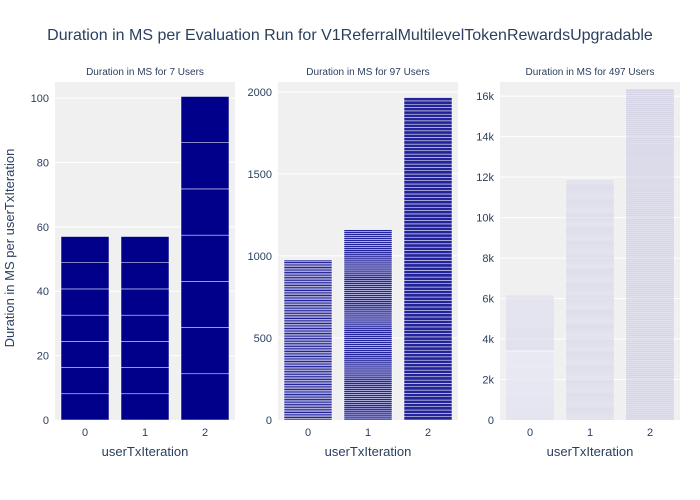 The height and width of the screenshot is (500, 700). What do you see at coordinates (46, 421) in the screenshot?
I see `y-tick-label: 0` at bounding box center [46, 421].